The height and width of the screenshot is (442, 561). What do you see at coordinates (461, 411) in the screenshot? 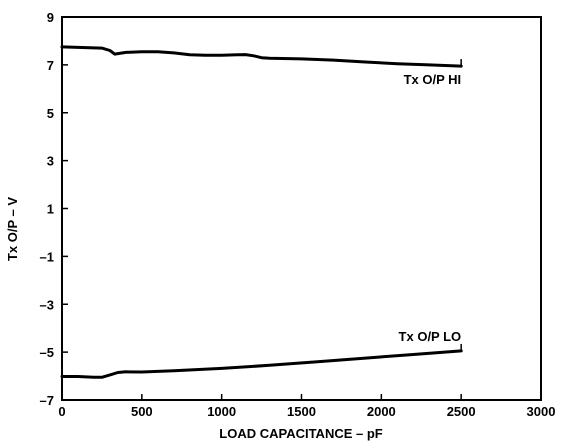
I see `x-tick-label: 2500` at bounding box center [461, 411].